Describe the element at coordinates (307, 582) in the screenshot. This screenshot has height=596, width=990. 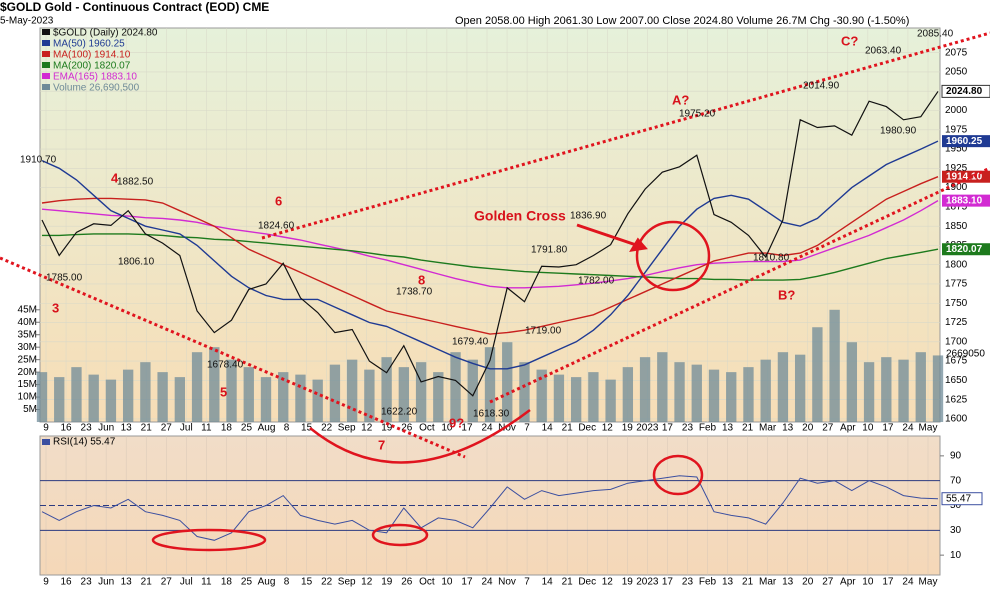
I see `x-tick-label: 15` at that location.